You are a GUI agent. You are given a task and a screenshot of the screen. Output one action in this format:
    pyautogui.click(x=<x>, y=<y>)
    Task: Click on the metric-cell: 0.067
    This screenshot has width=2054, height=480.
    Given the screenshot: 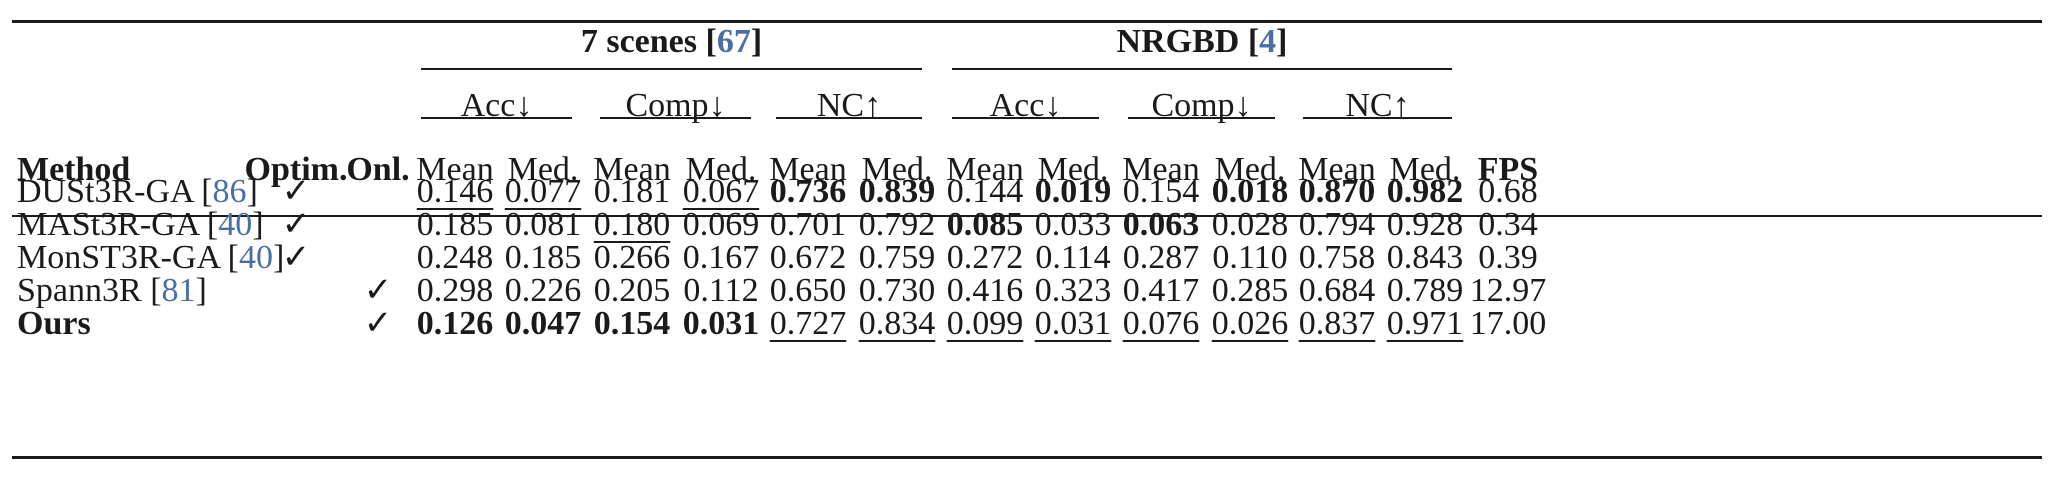 What is the action you would take?
    pyautogui.click(x=721, y=191)
    